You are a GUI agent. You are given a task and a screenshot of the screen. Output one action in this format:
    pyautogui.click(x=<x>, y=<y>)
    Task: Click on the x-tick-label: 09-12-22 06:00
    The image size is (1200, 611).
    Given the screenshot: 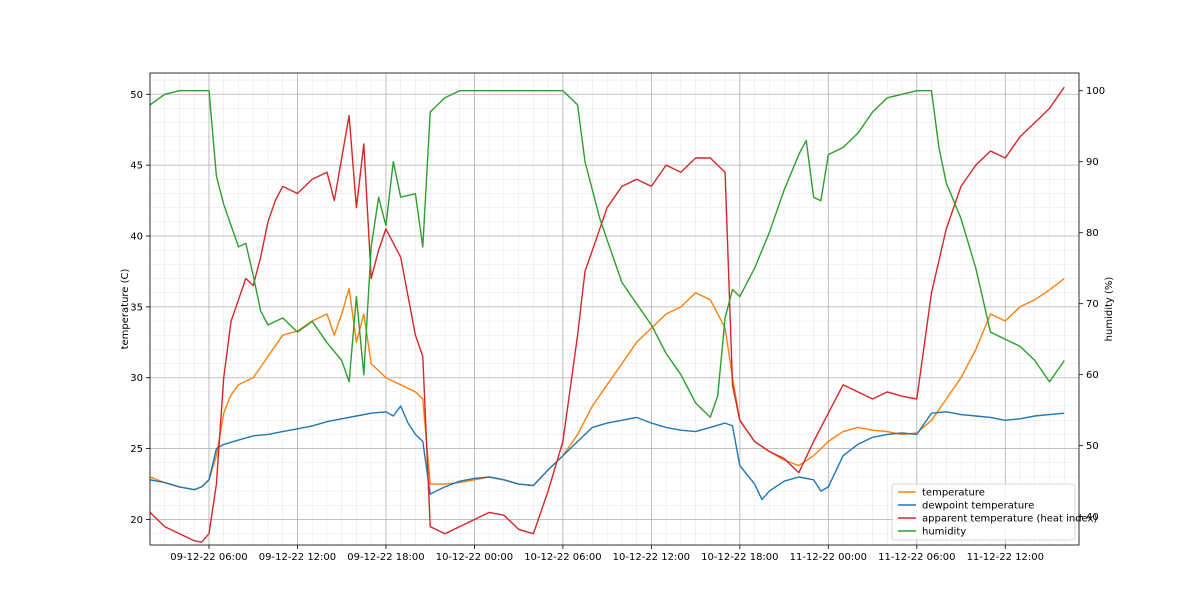 What is the action you would take?
    pyautogui.click(x=208, y=557)
    